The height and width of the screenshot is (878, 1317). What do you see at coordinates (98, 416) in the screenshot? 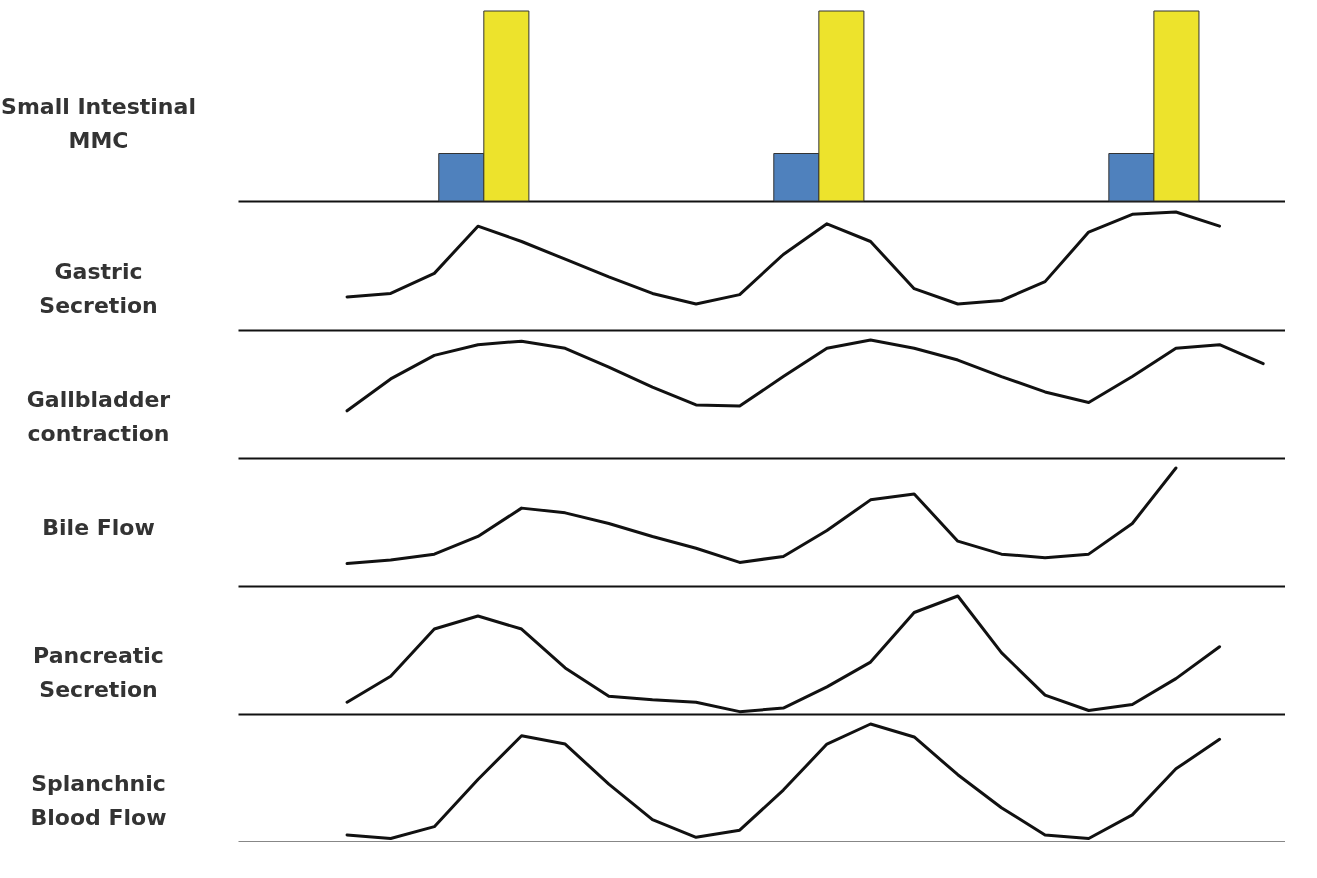
I see `y-axis-title: Gallbladder contraction` at bounding box center [98, 416].